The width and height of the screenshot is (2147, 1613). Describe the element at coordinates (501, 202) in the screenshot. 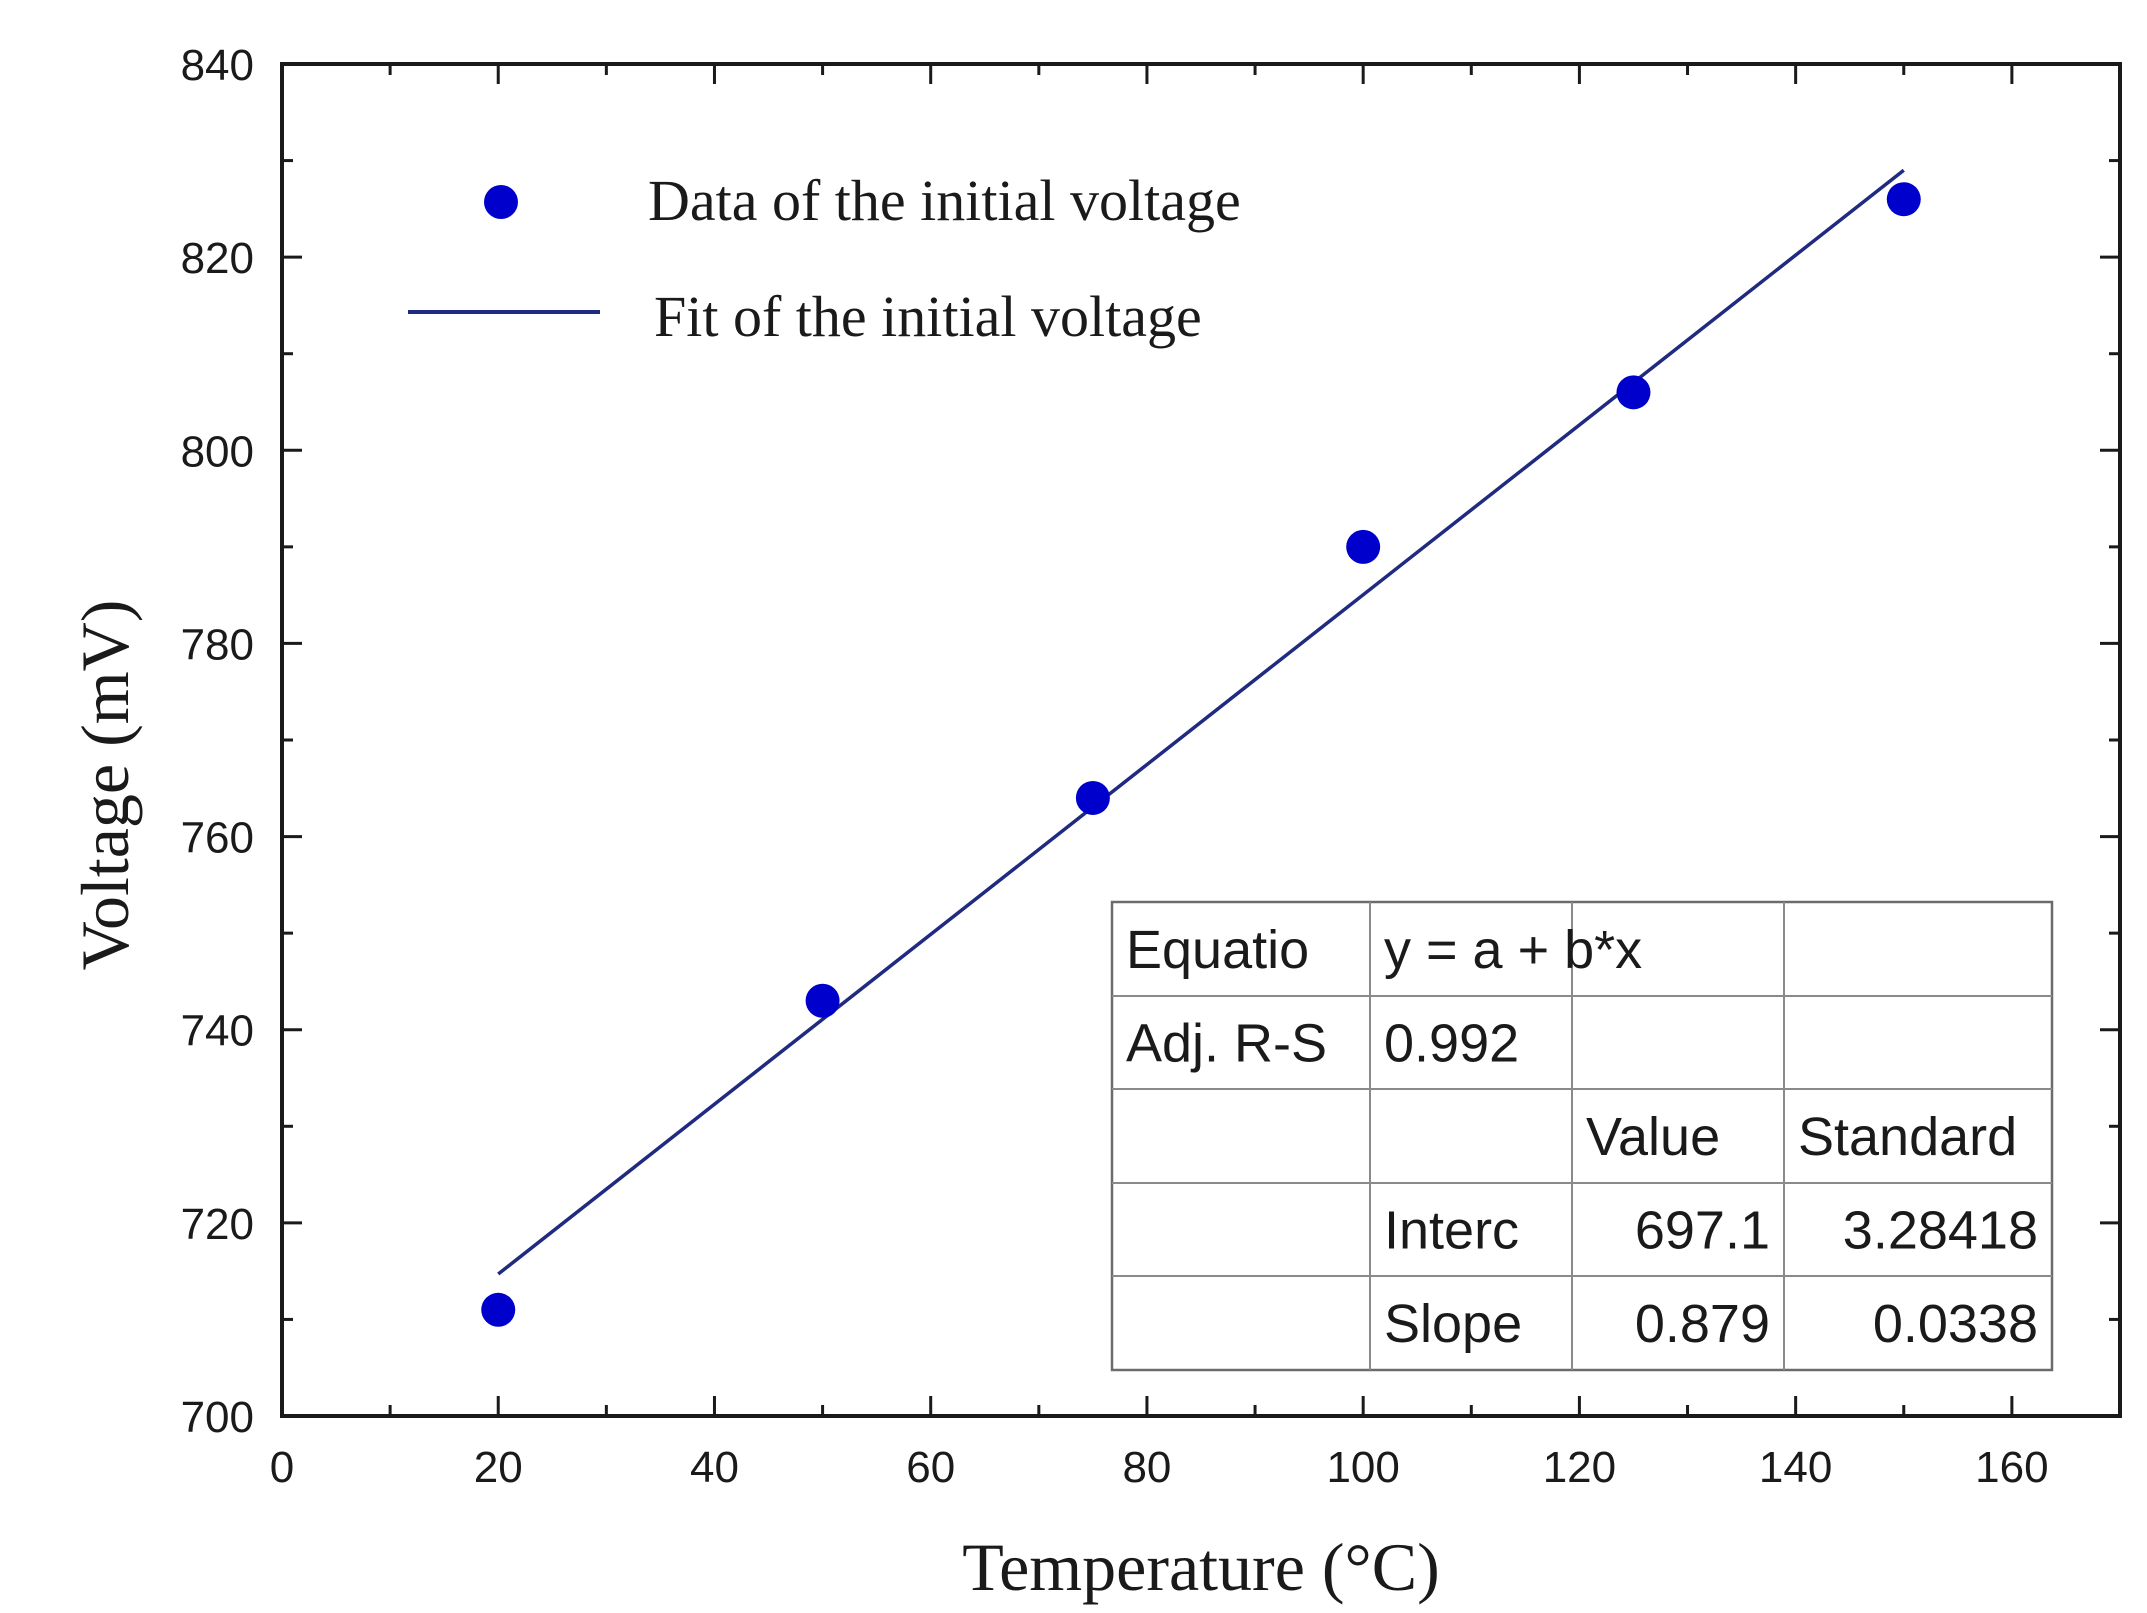

I see `legend-marker-icon` at that location.